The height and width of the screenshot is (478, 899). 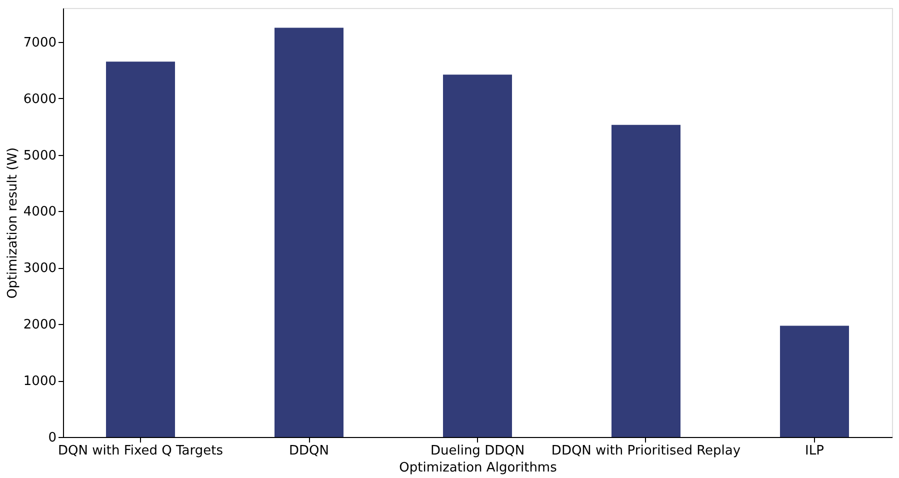 I want to click on y-axis-title: Optimization result (W), so click(x=12, y=223).